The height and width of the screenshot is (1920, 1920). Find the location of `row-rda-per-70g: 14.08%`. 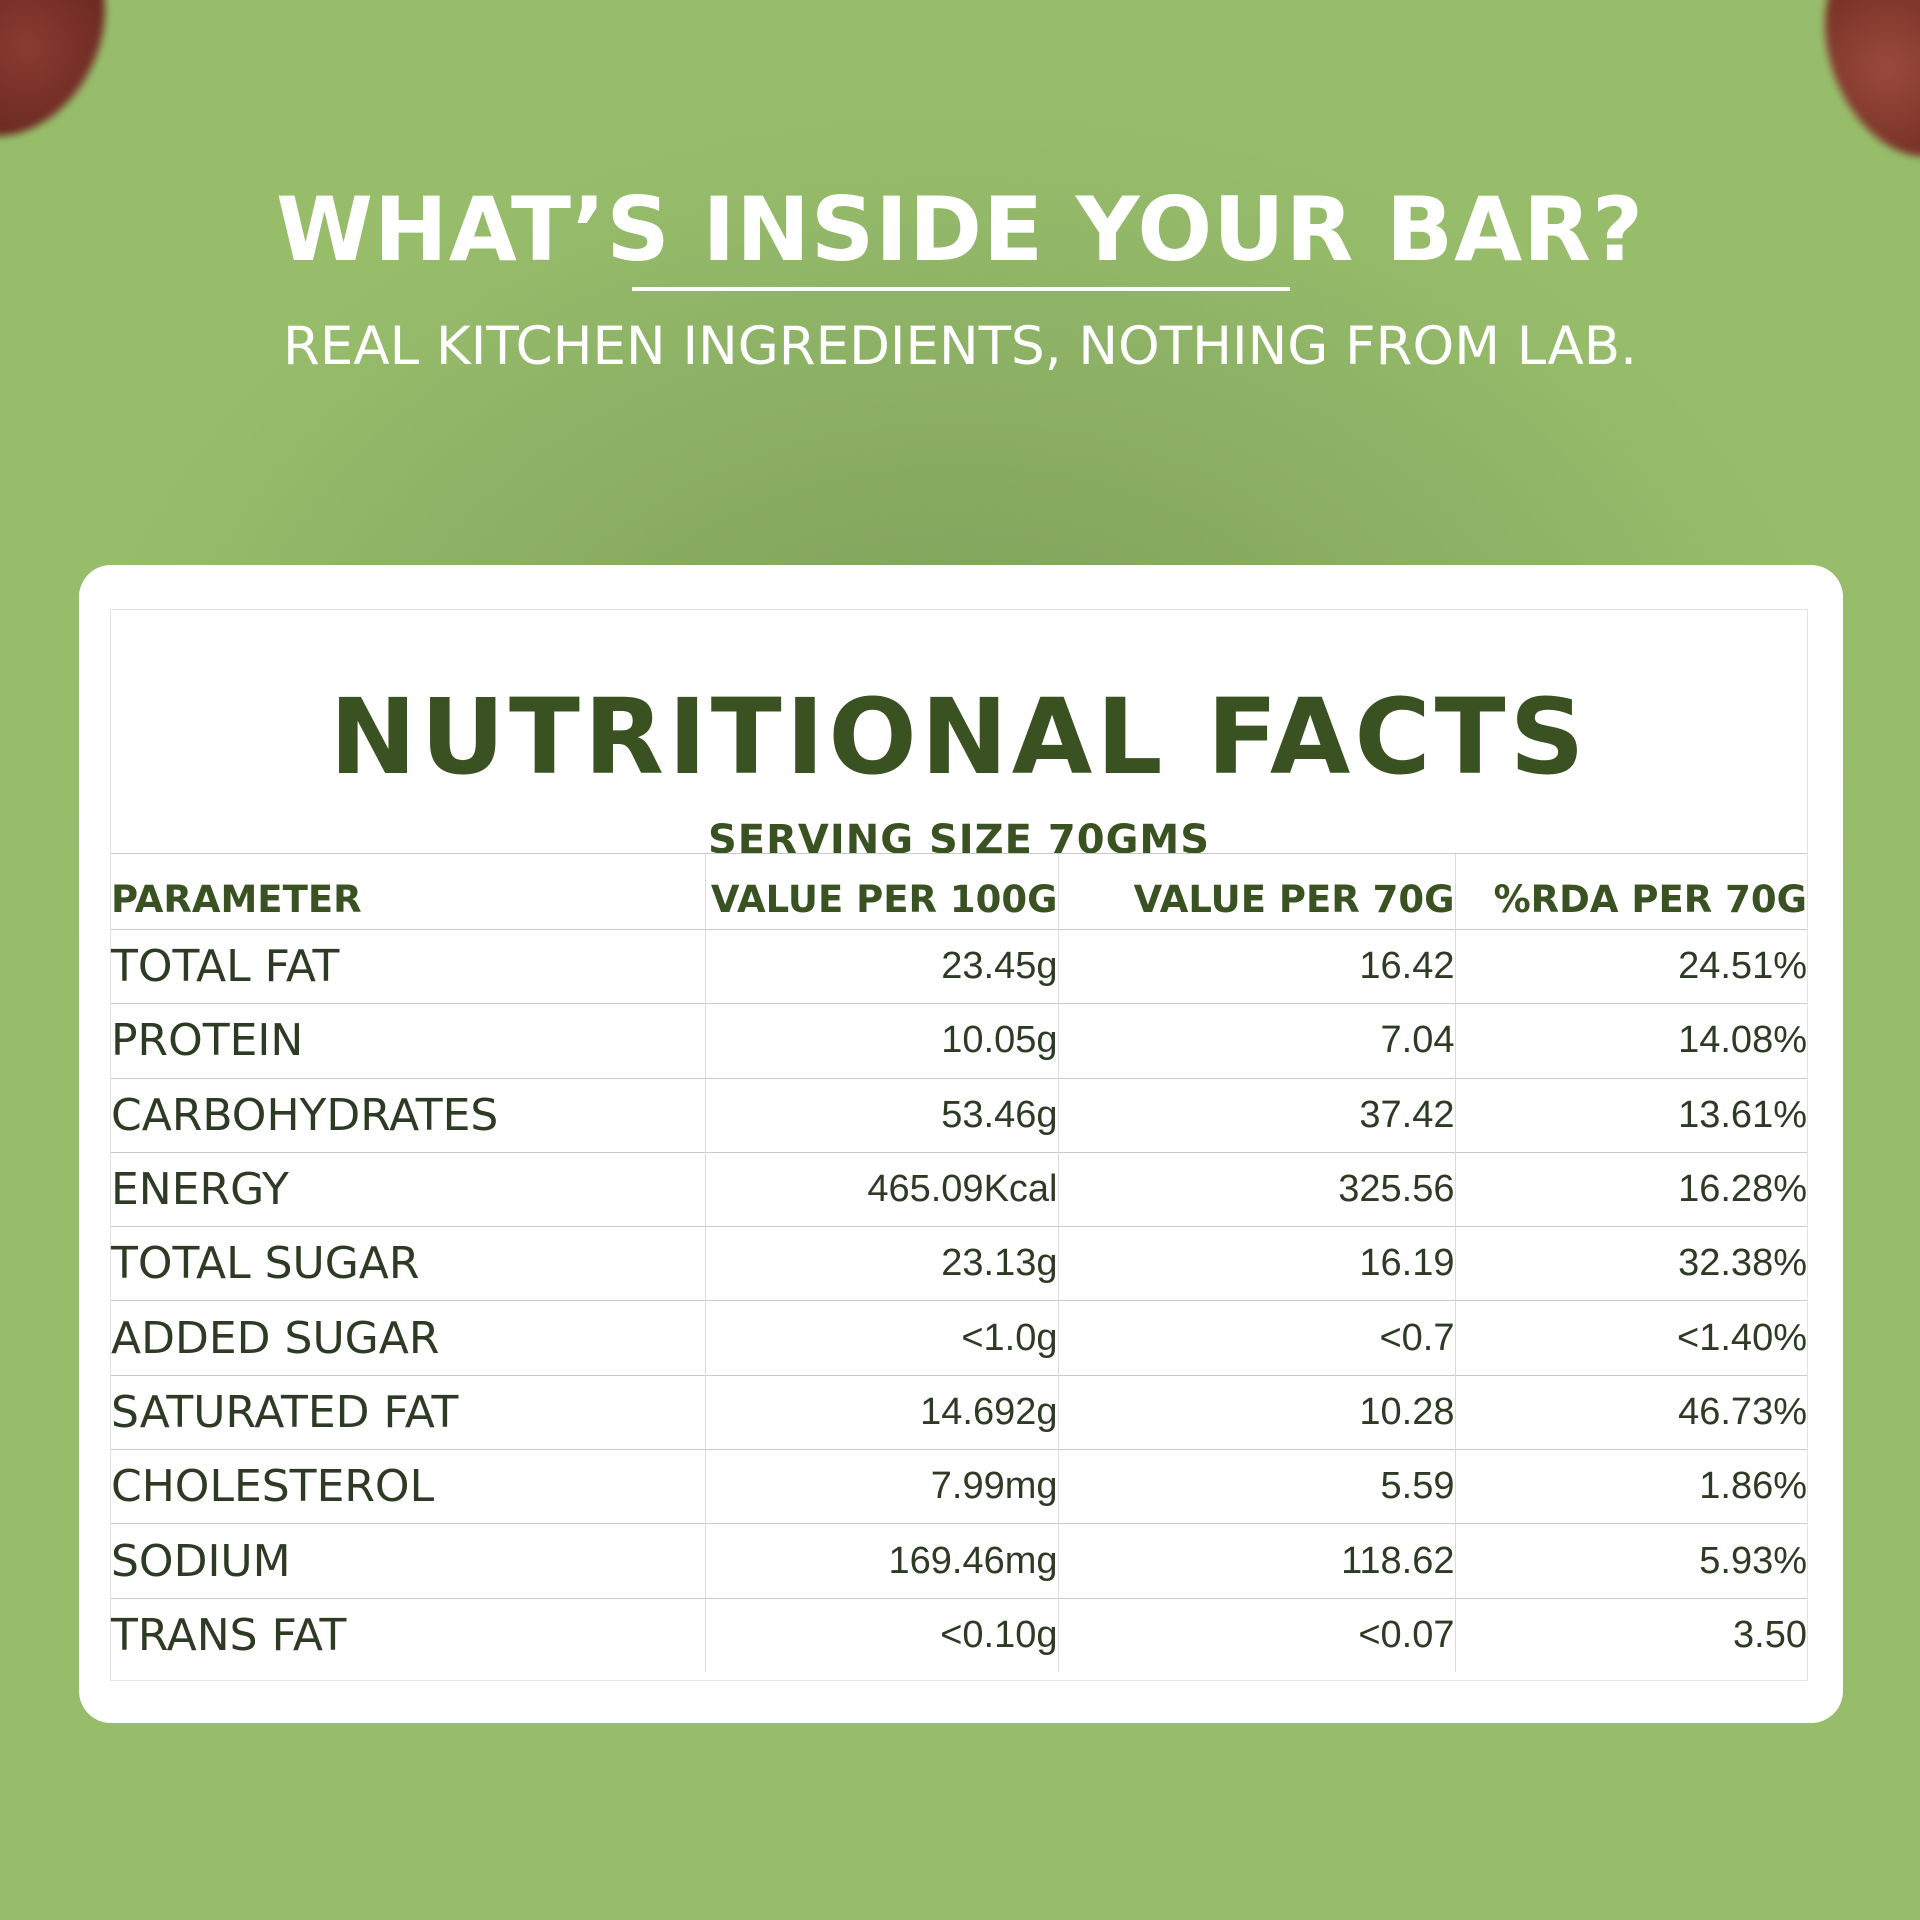

row-rda-per-70g: 14.08% is located at coordinates (1630, 1041).